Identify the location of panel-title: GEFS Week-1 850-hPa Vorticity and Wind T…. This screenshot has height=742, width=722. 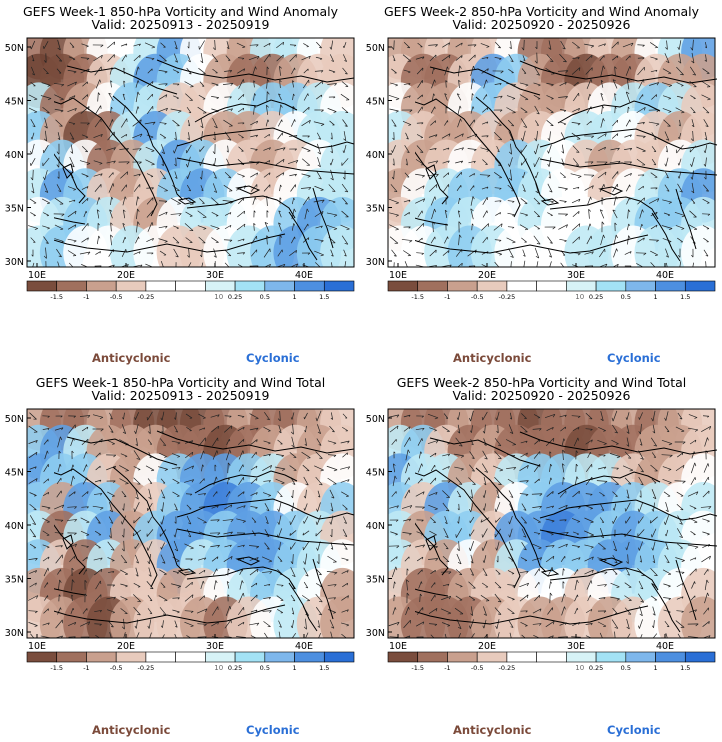
(180, 382).